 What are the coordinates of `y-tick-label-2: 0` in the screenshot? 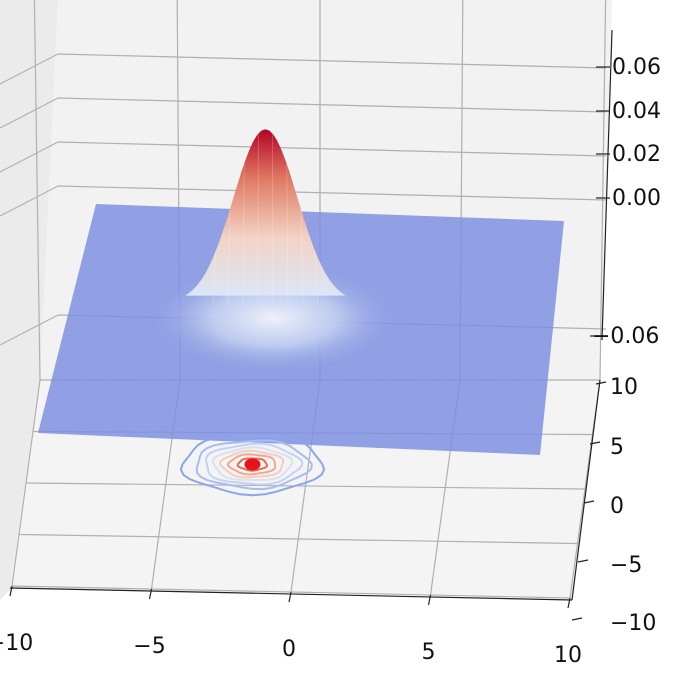 It's located at (617, 506).